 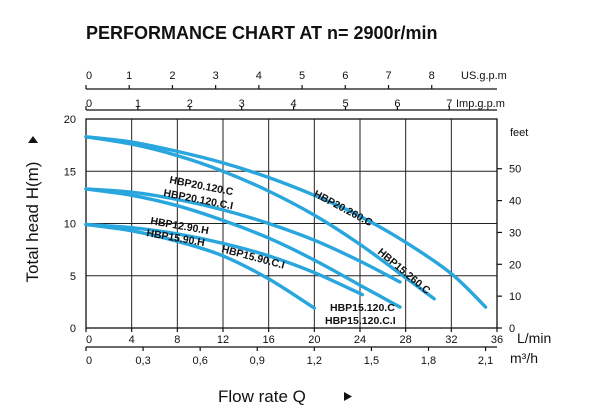 What do you see at coordinates (512, 329) in the screenshot?
I see `tick-label-feet: 0` at bounding box center [512, 329].